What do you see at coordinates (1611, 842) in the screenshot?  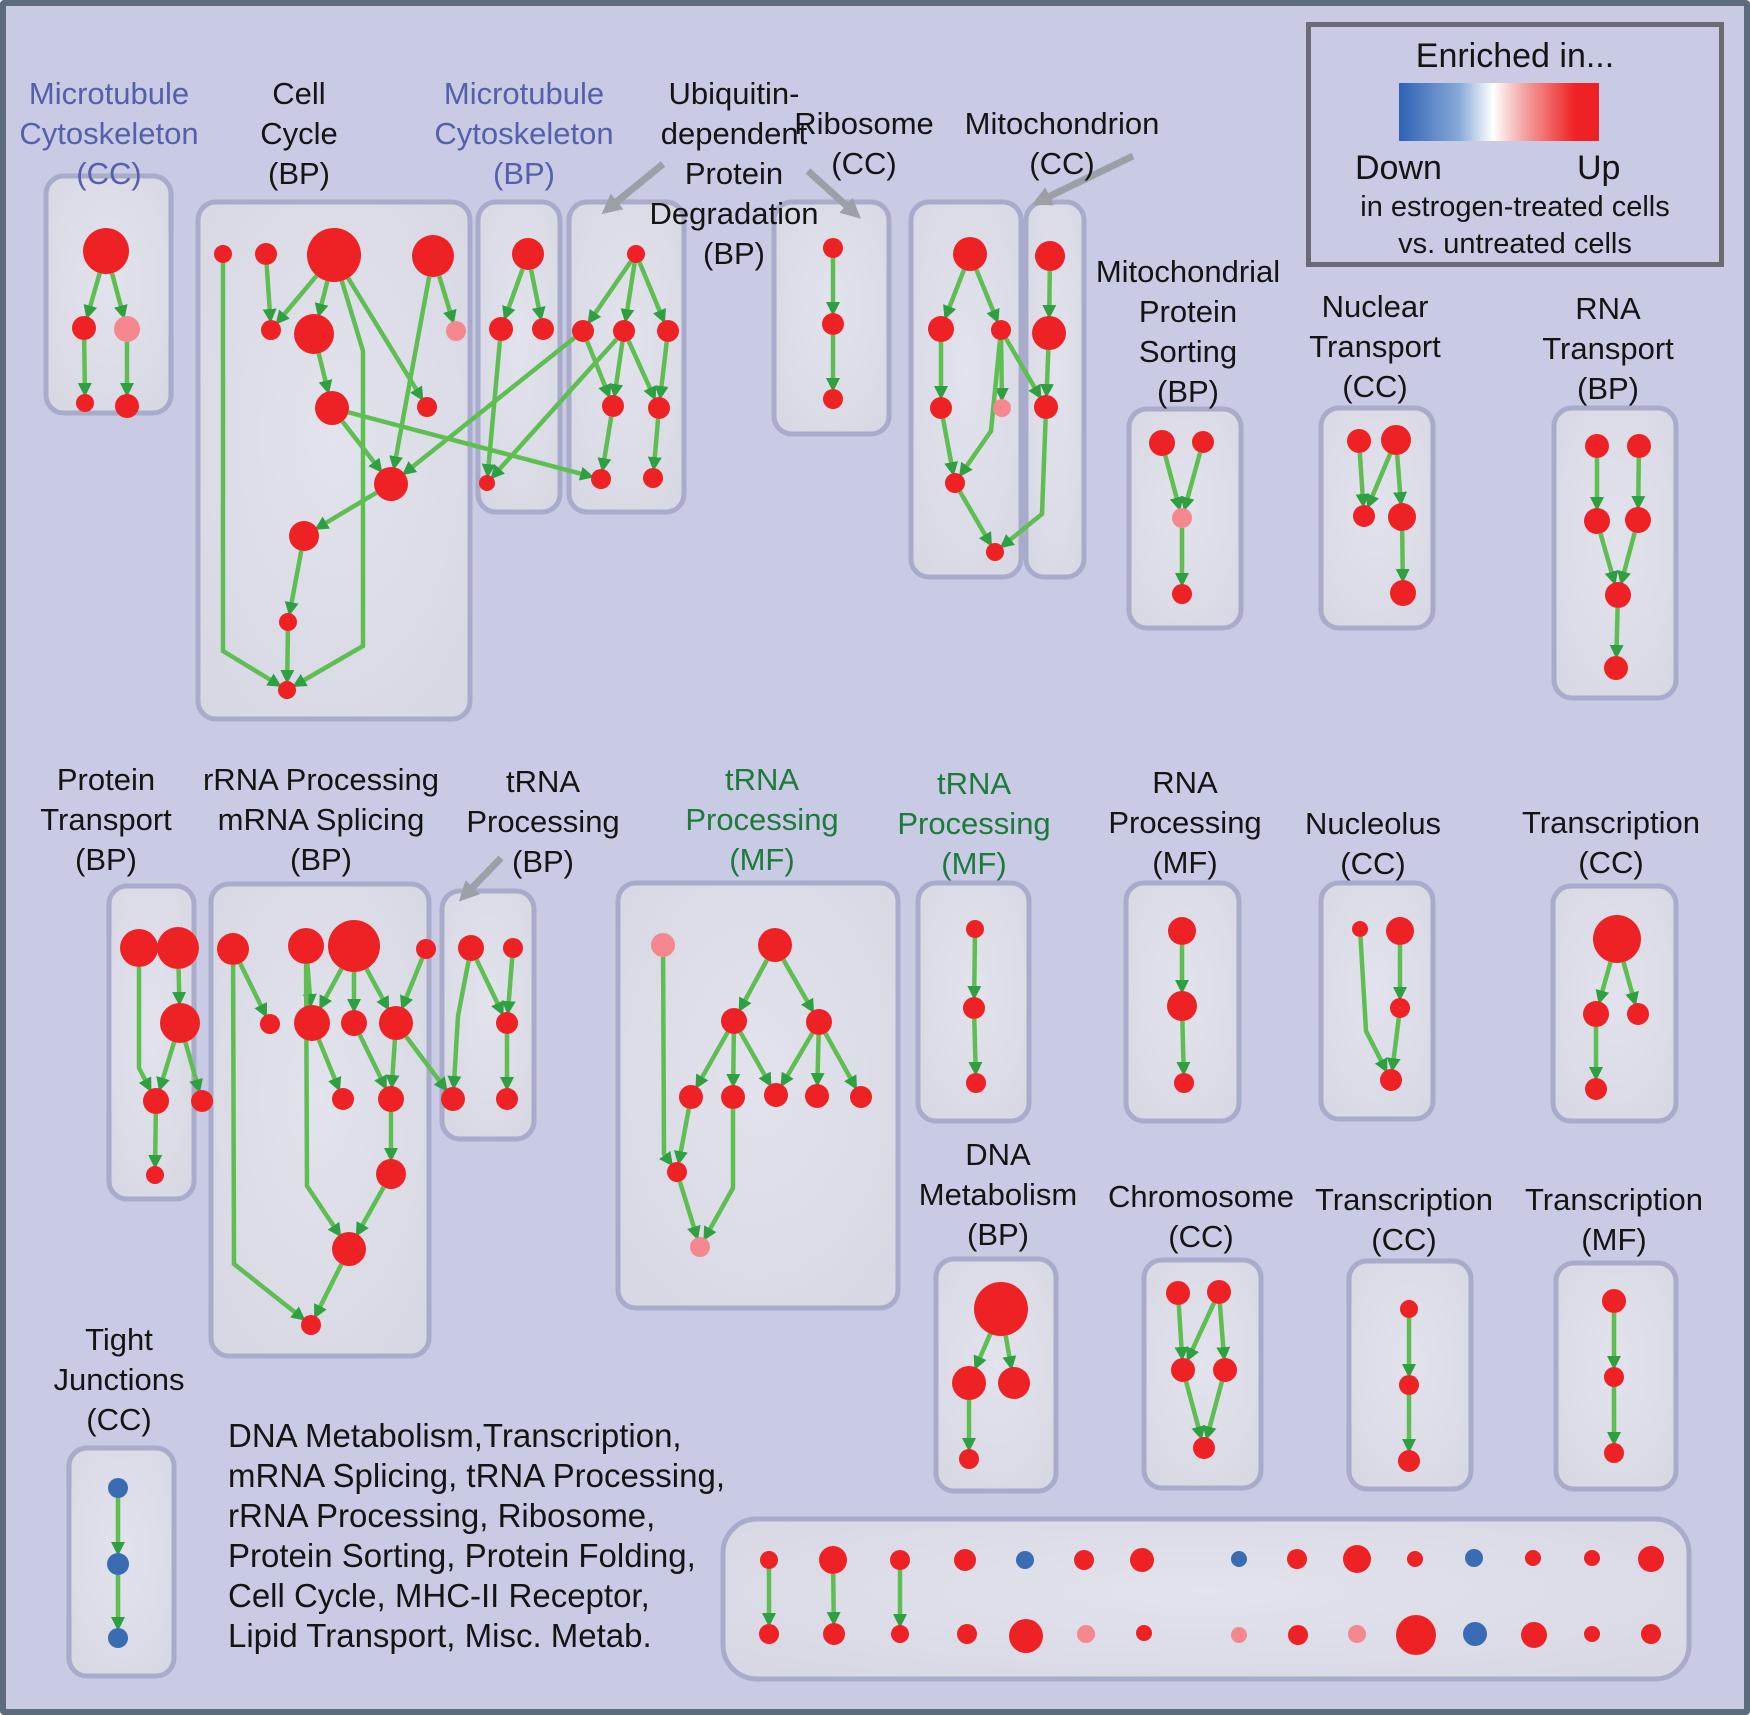 I see `cluster-label-transcription-cc-top: Transcription (CC)` at bounding box center [1611, 842].